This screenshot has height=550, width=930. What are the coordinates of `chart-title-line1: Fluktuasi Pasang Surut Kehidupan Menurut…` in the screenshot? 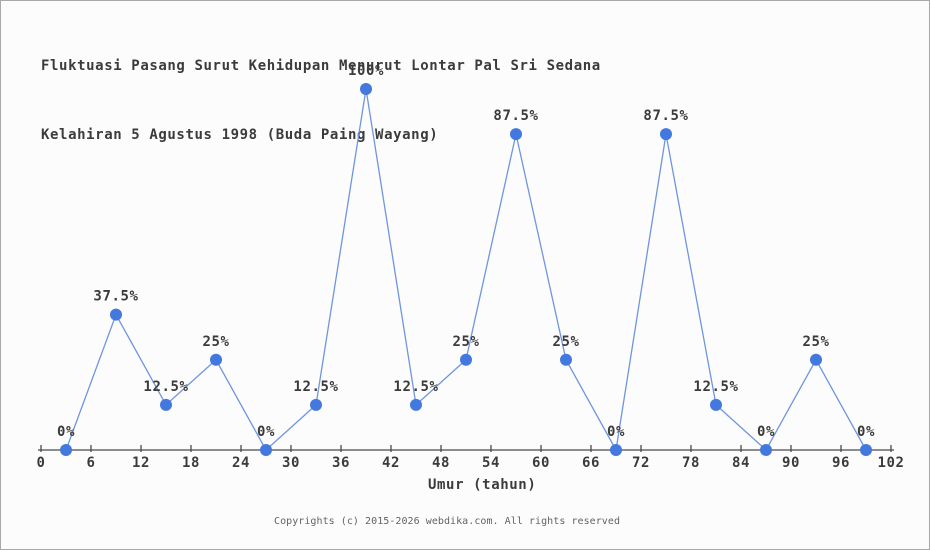 It's located at (321, 66).